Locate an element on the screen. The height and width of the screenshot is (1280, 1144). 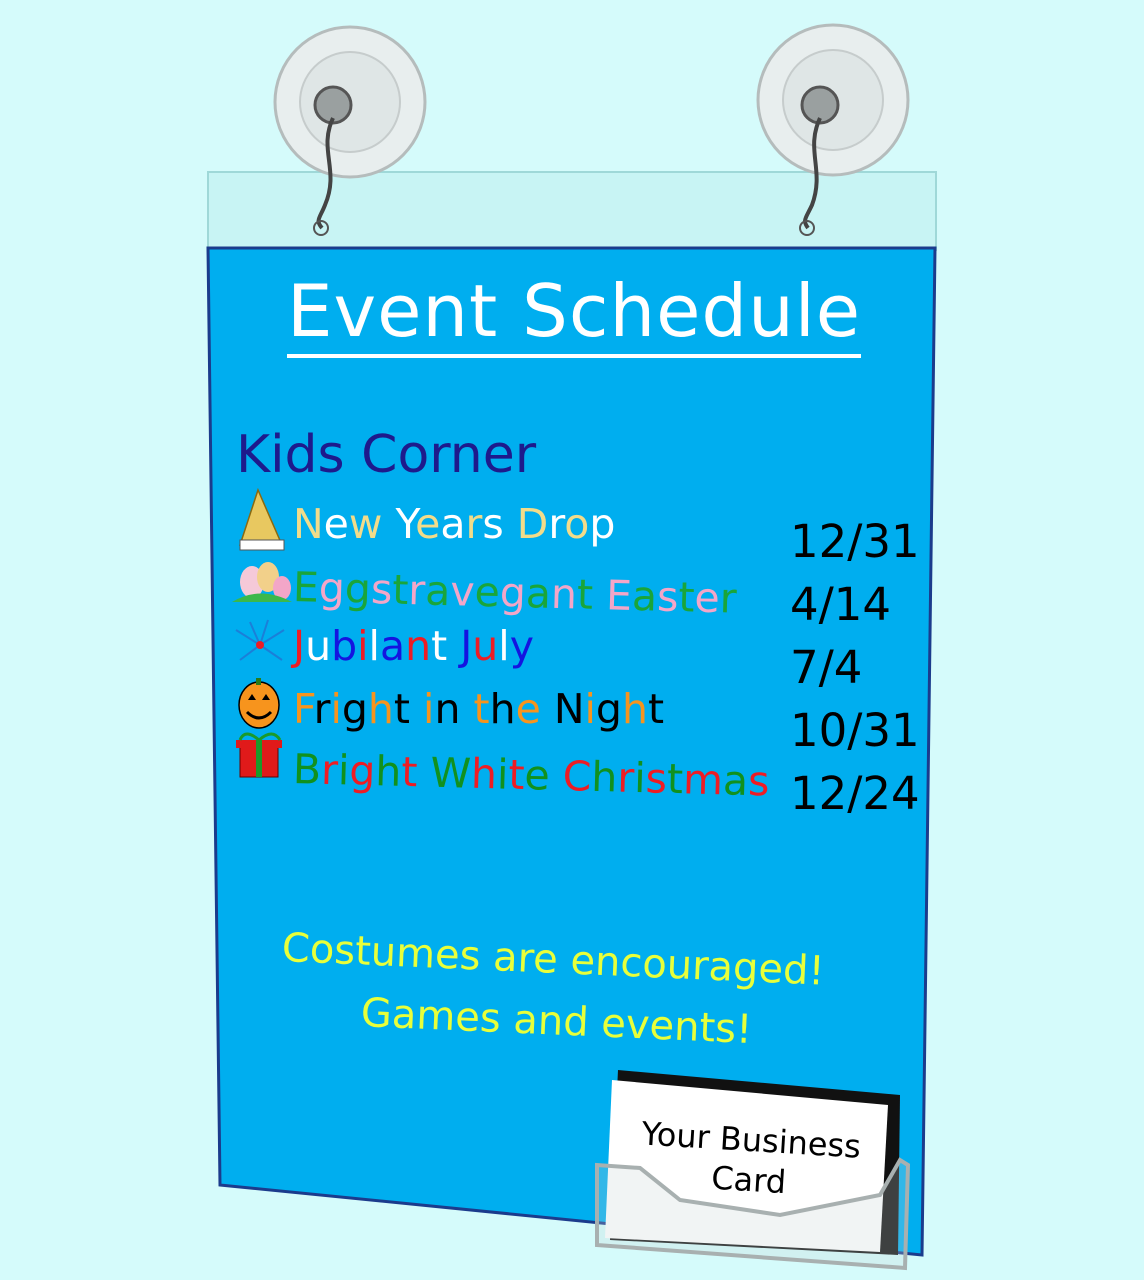
suction-cup-right-icon is located at coordinates (833, 129).